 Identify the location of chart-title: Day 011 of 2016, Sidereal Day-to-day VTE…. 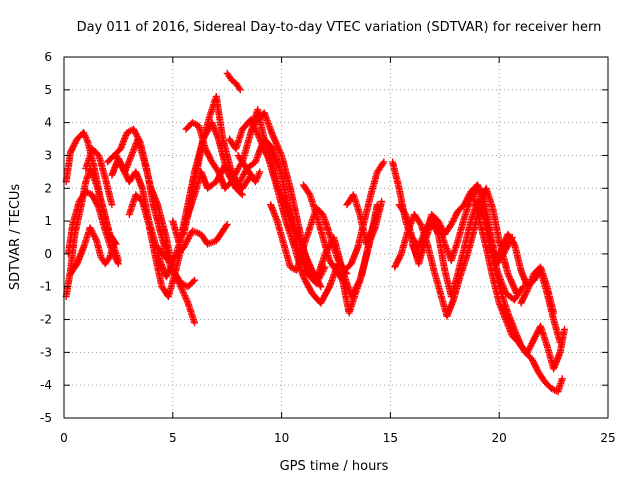
(339, 27).